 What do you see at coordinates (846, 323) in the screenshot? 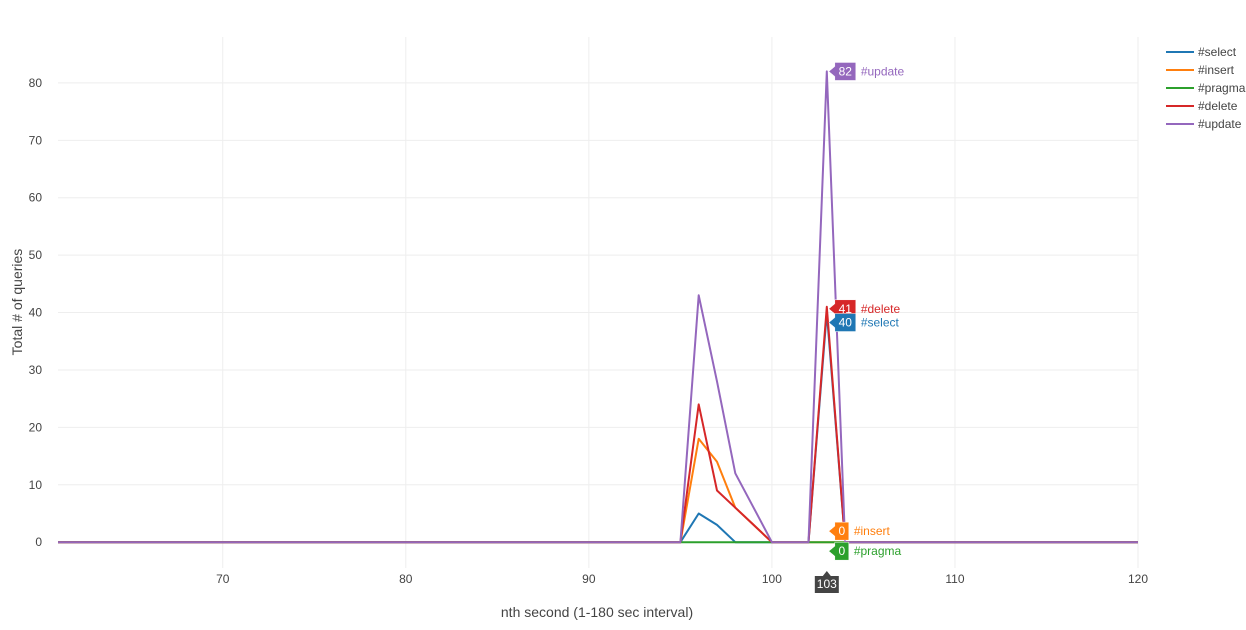
I see `hover-value: 40` at bounding box center [846, 323].